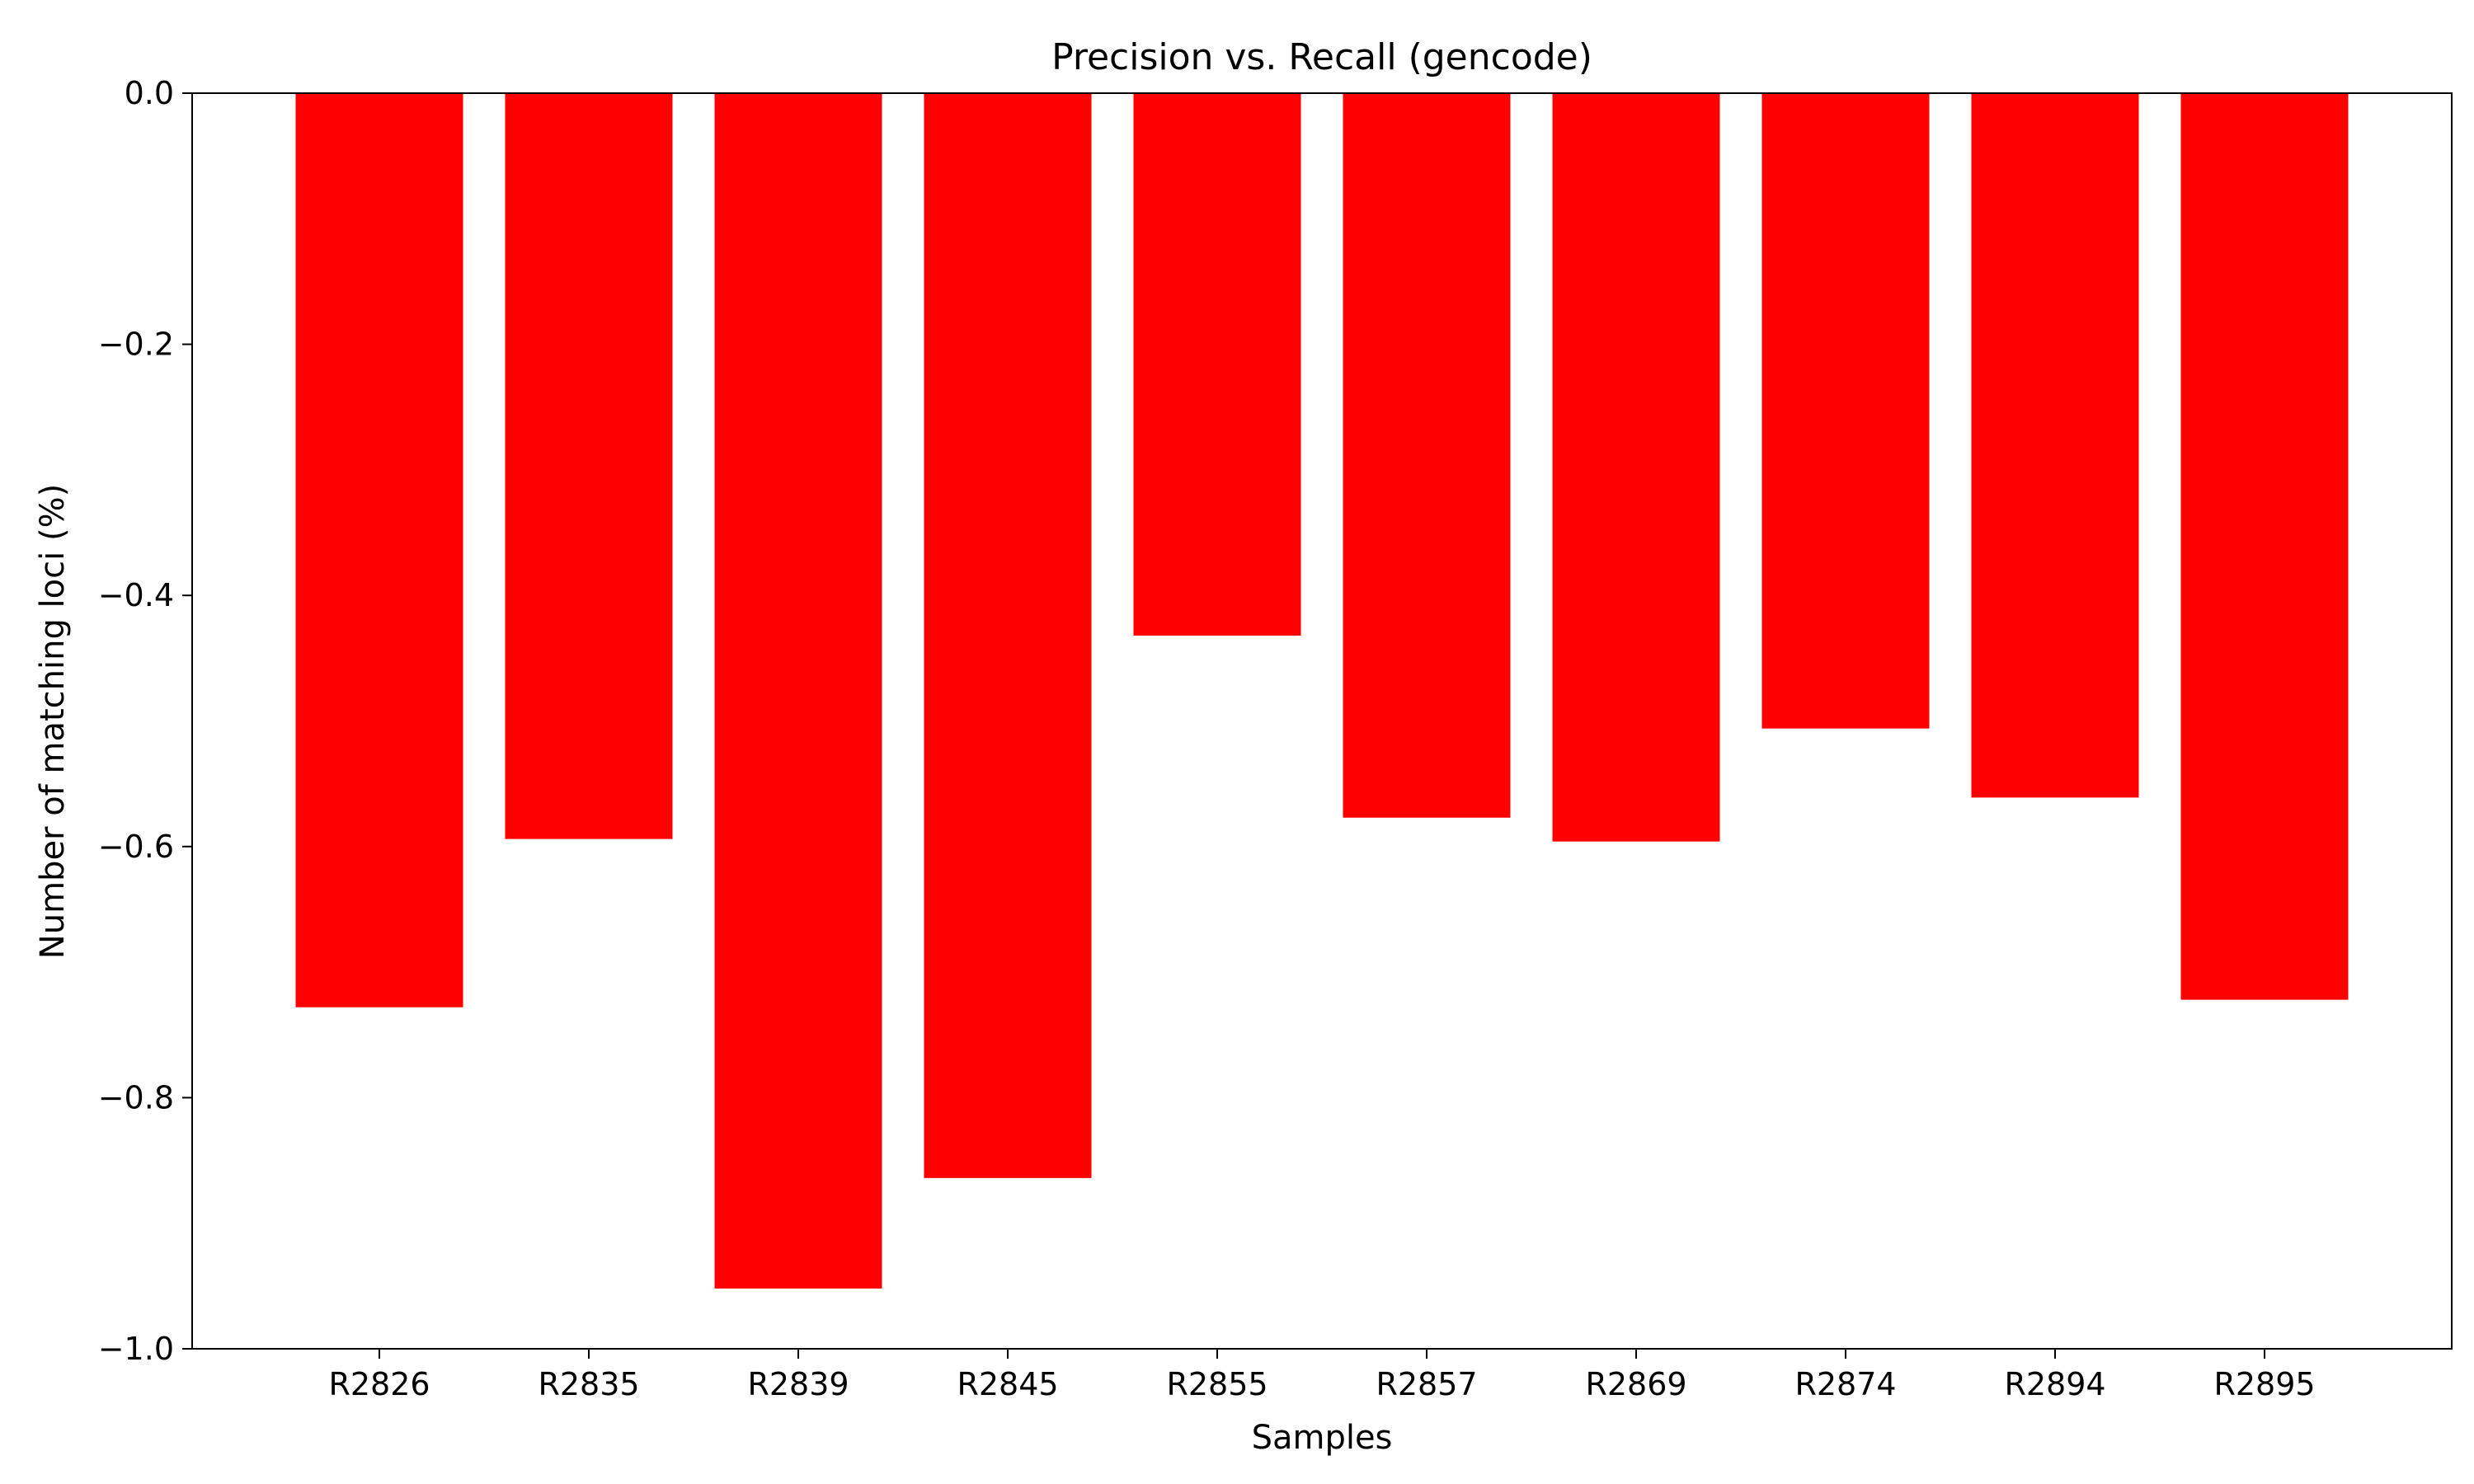 The width and height of the screenshot is (2474, 1484). What do you see at coordinates (588, 1384) in the screenshot?
I see `x-tick-label: R2835` at bounding box center [588, 1384].